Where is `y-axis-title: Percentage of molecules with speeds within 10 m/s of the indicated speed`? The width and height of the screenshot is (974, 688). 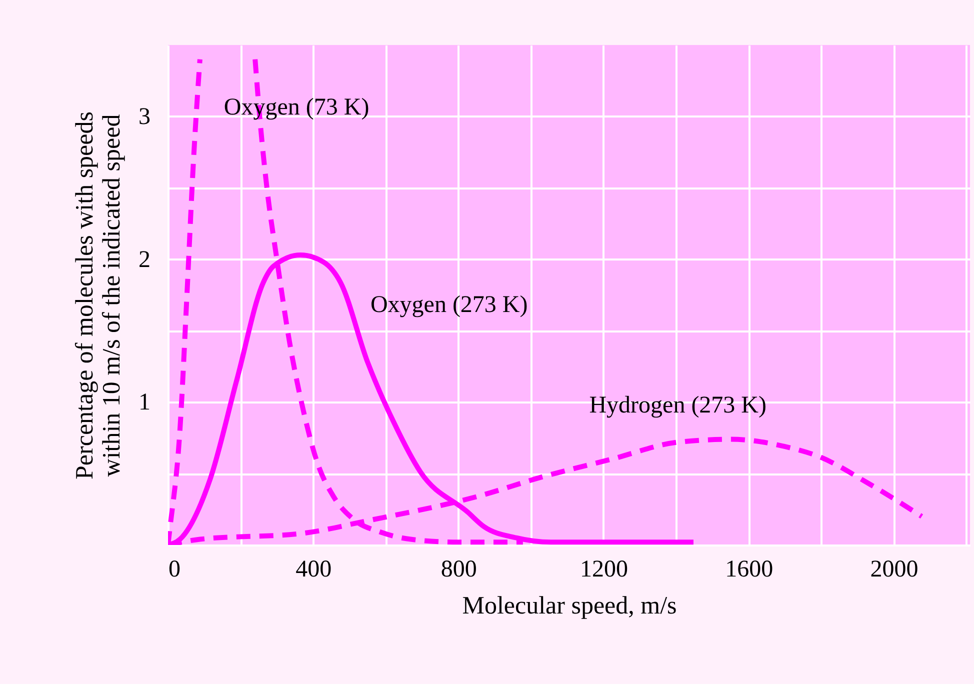 y-axis-title: Percentage of molecules with speeds within 10 m/s of the indicated speed is located at coordinates (99, 296).